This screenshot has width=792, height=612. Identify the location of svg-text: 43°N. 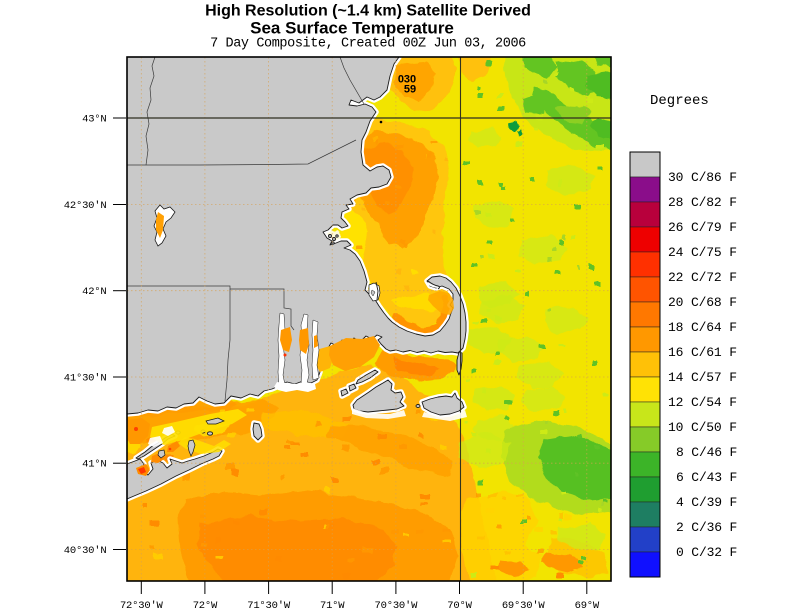
(94, 120).